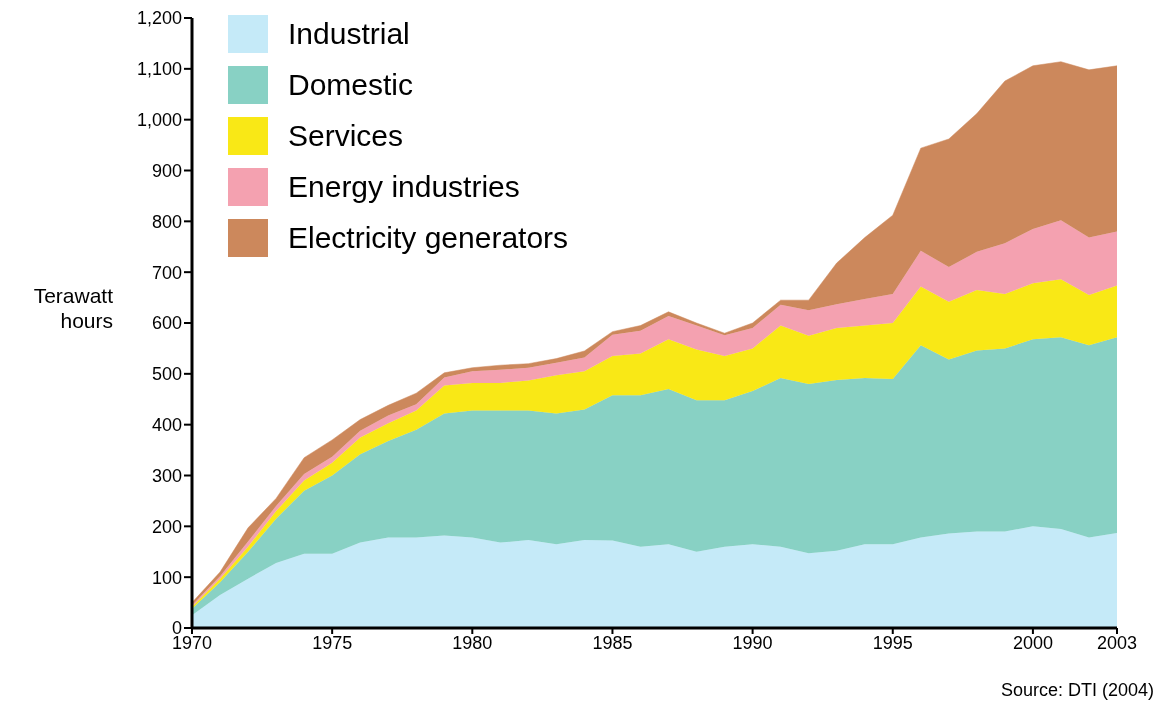 The width and height of the screenshot is (1162, 713). I want to click on legend-label: Services, so click(346, 135).